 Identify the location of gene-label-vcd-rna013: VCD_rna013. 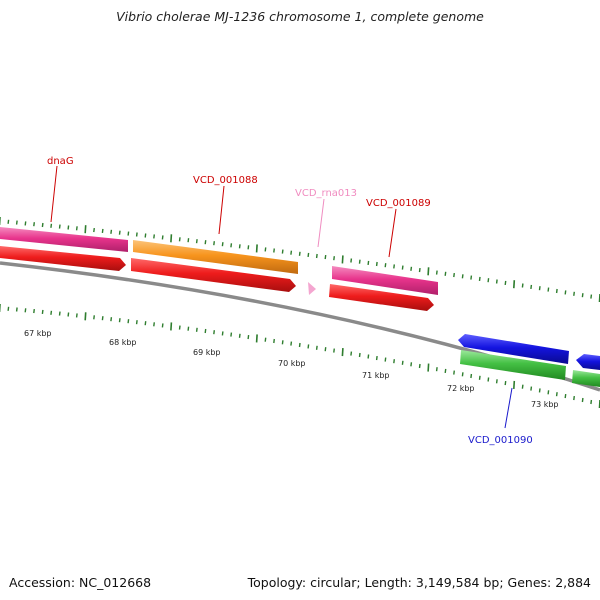
(326, 193).